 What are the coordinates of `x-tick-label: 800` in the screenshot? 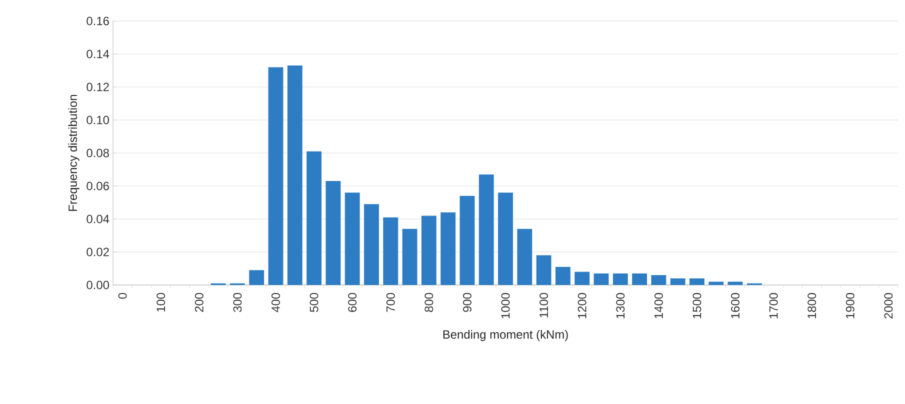 It's located at (429, 302).